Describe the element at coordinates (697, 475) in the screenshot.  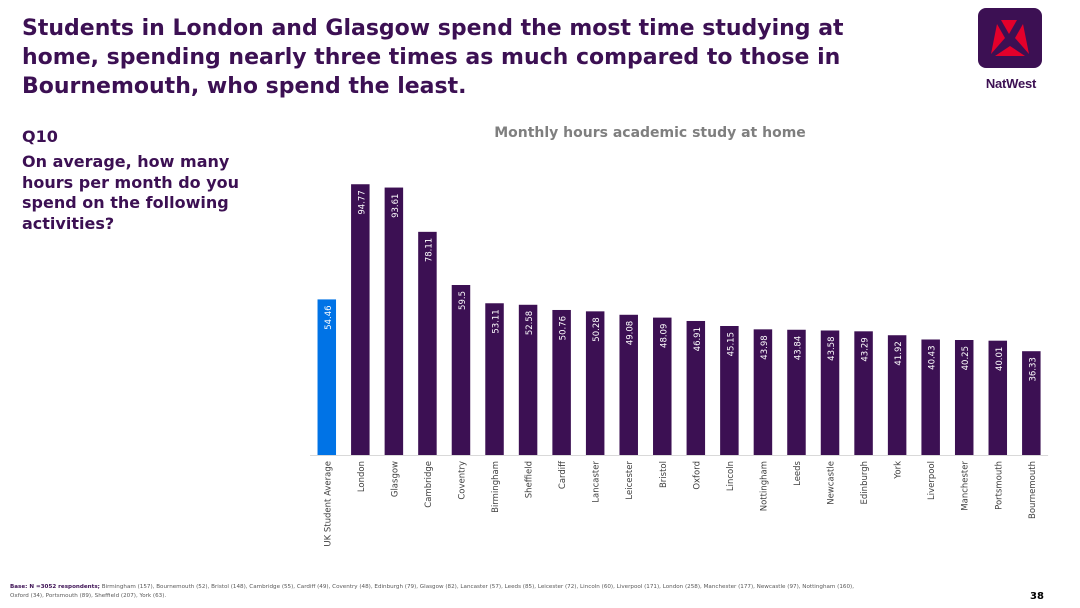
I see `x-tick-label: Oxford` at that location.